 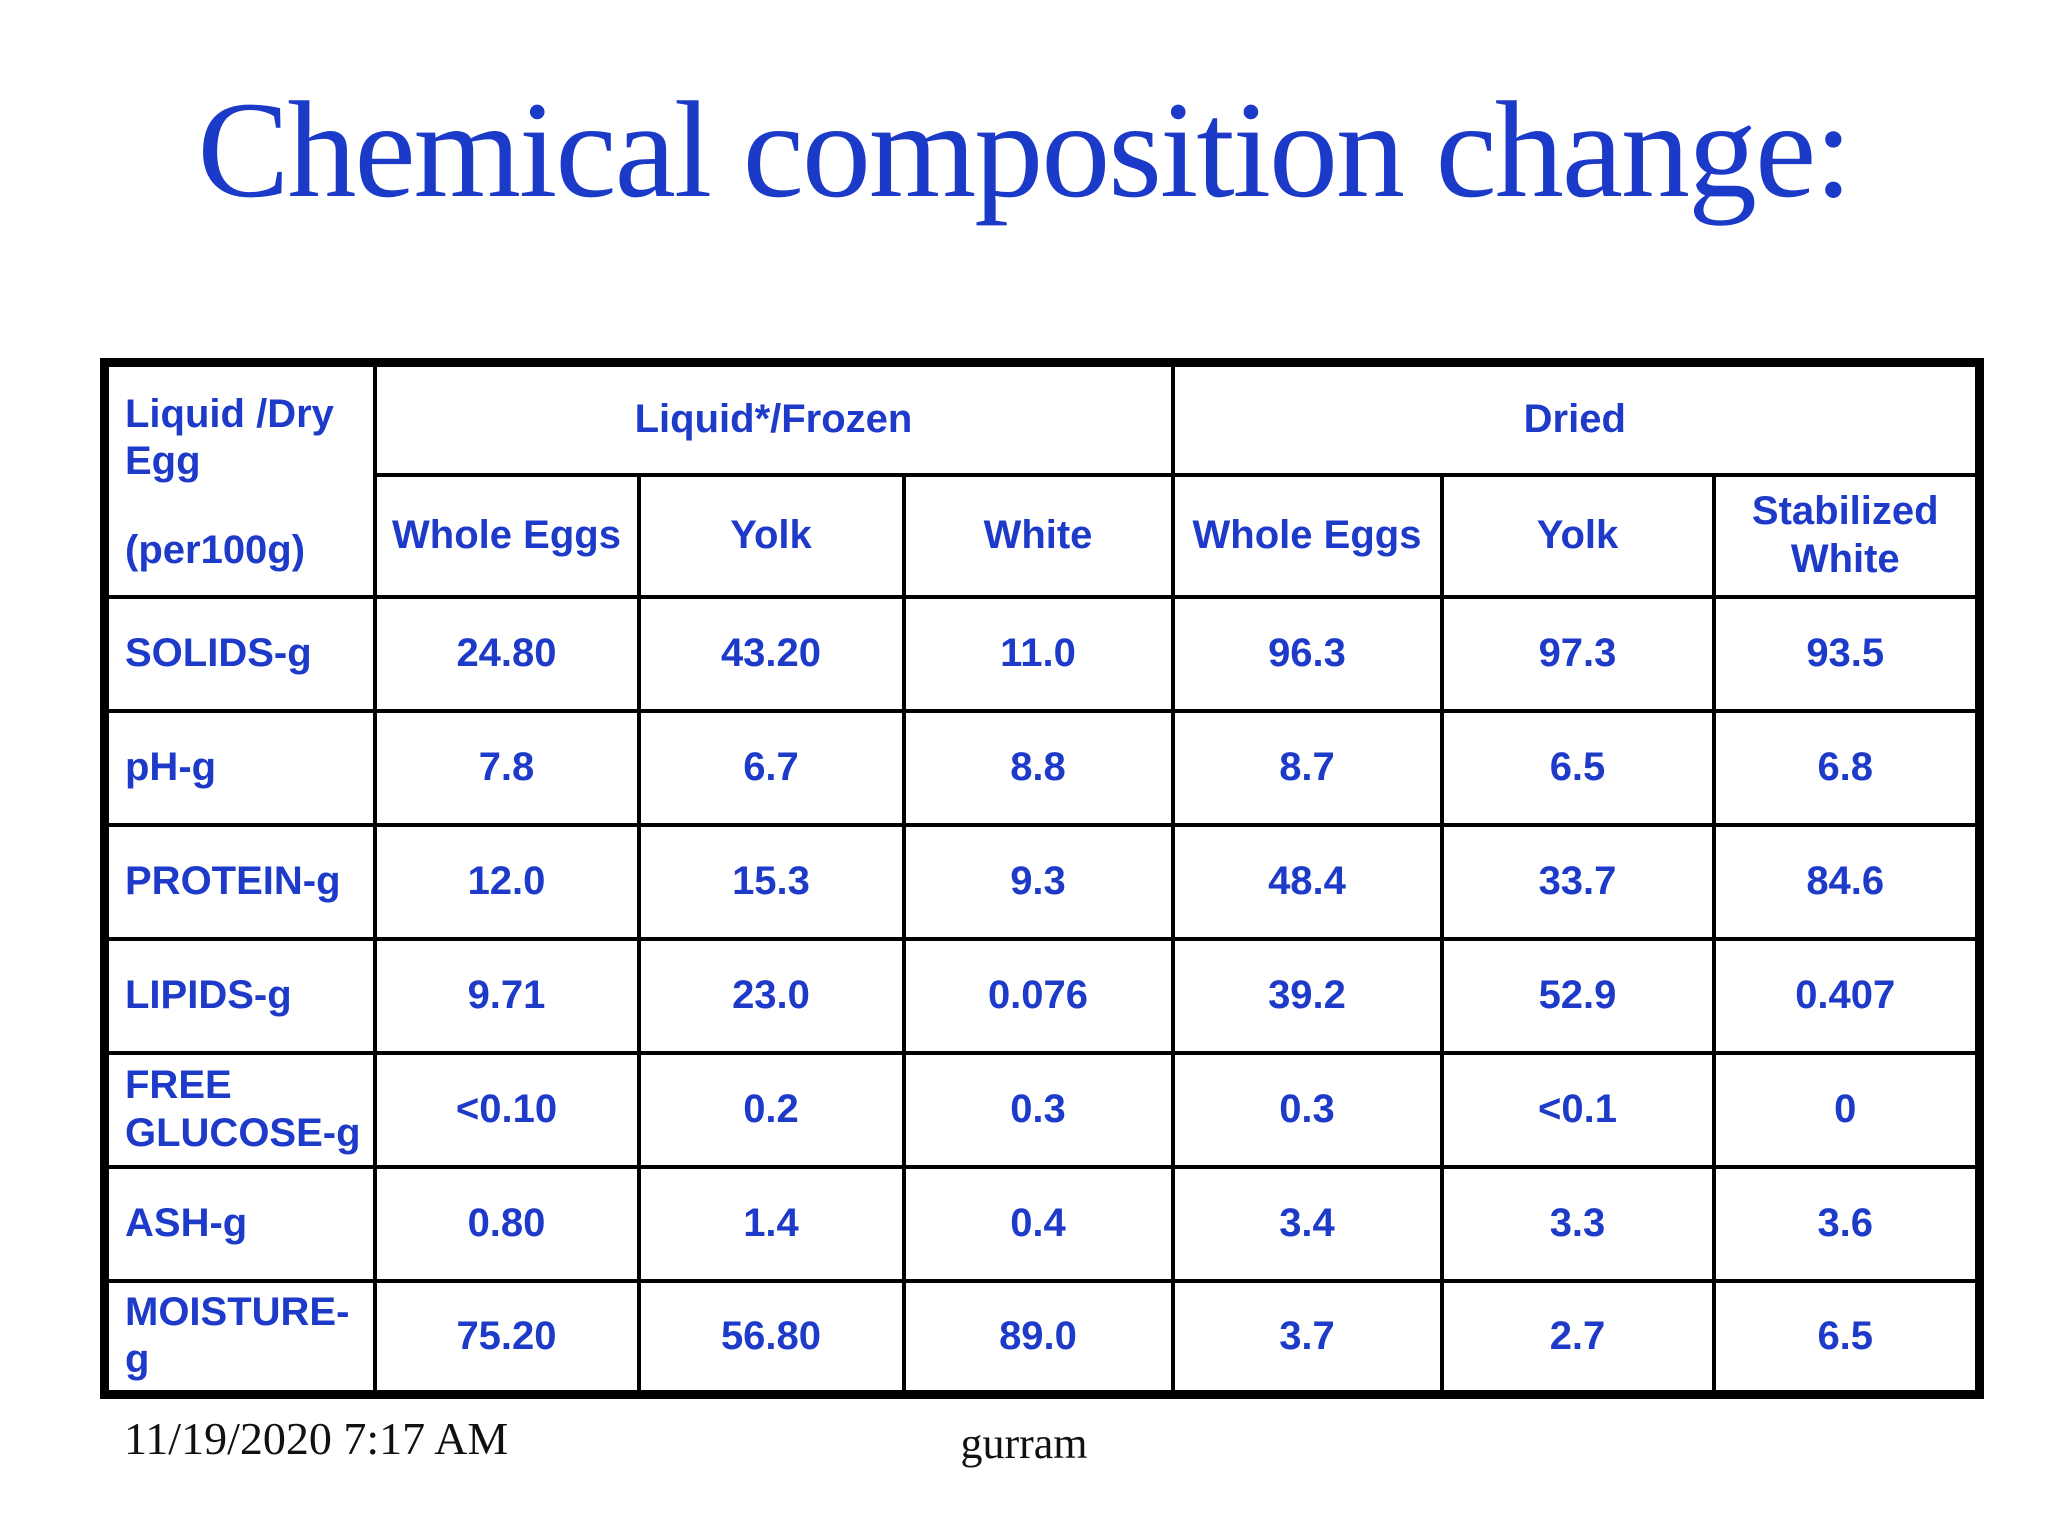 I want to click on group-header-dried: Dried, so click(x=1576, y=418).